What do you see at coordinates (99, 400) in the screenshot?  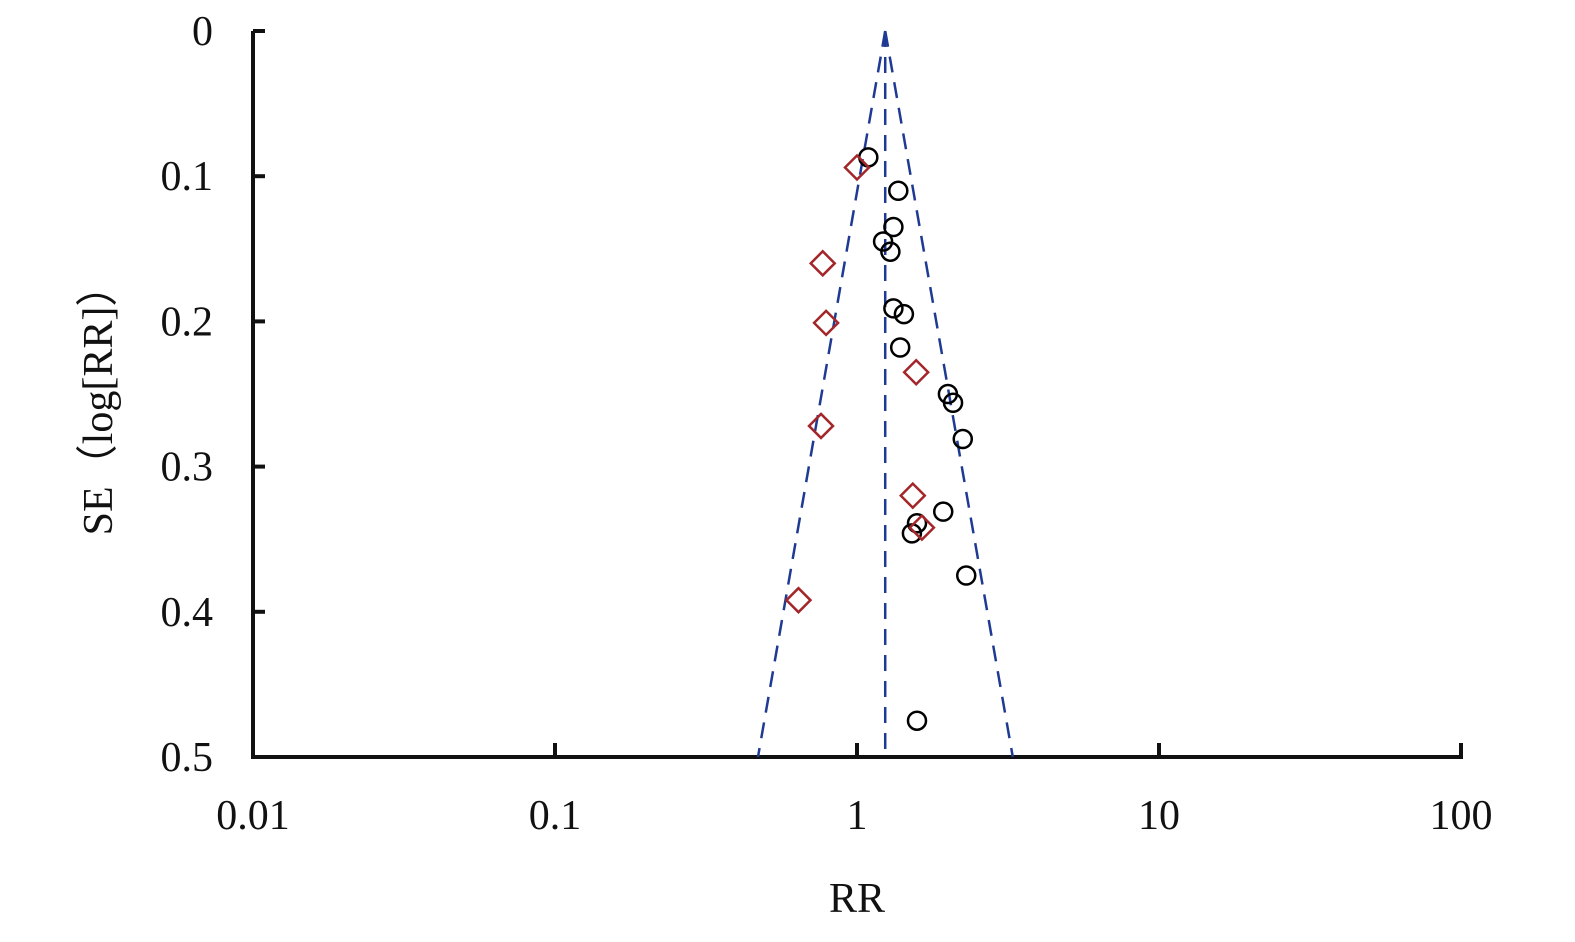 I see `y-axis-title: SE（log[RR]）` at bounding box center [99, 400].